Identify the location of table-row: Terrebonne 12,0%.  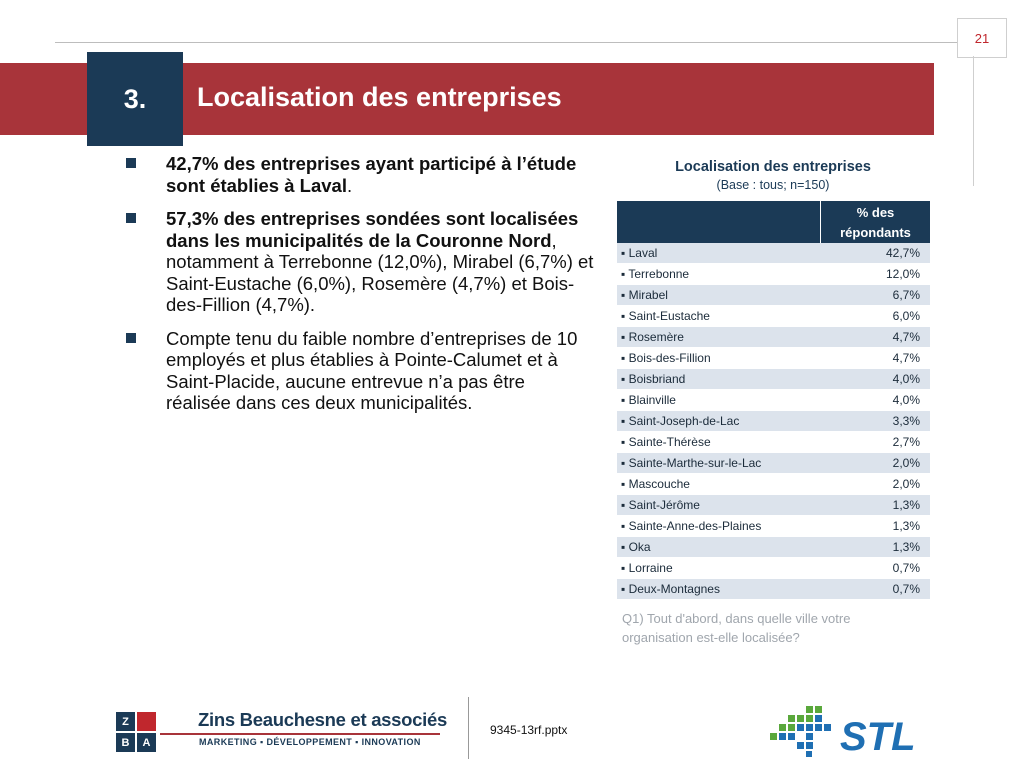
(773, 274).